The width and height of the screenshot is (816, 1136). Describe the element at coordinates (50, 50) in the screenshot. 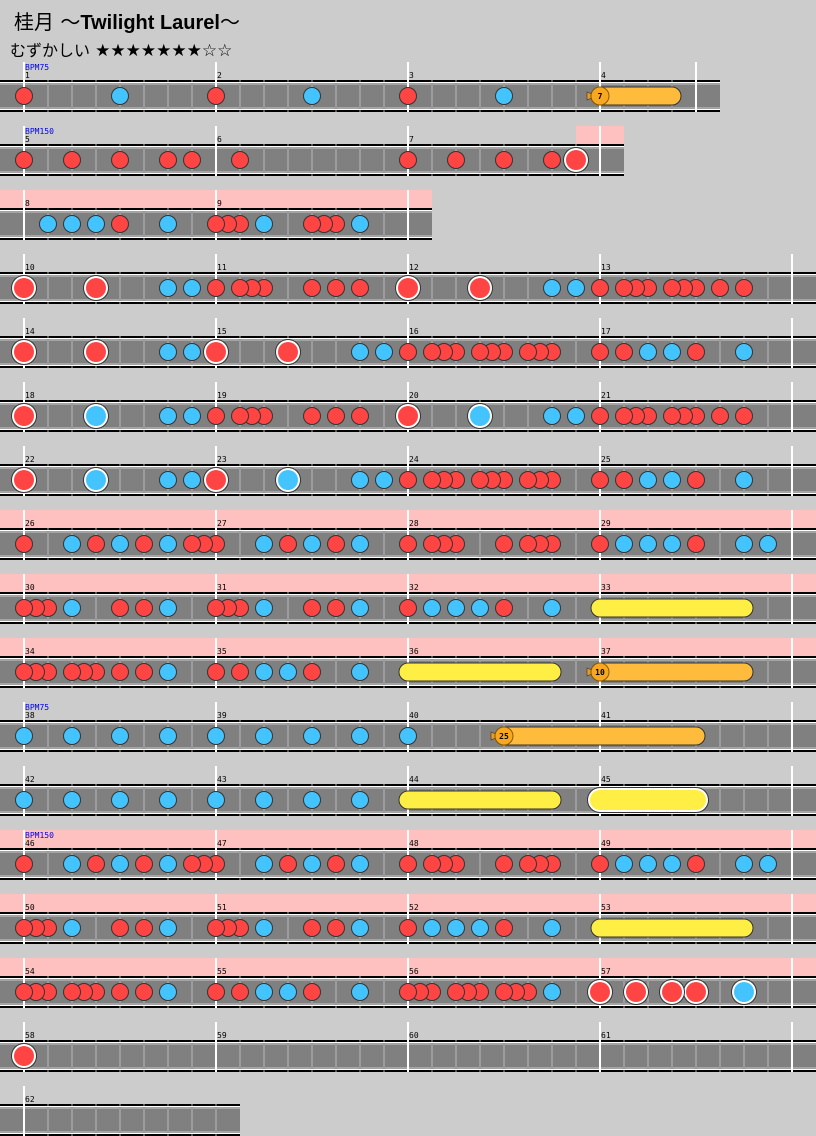

I see `difficulty-label: むずかしい` at that location.